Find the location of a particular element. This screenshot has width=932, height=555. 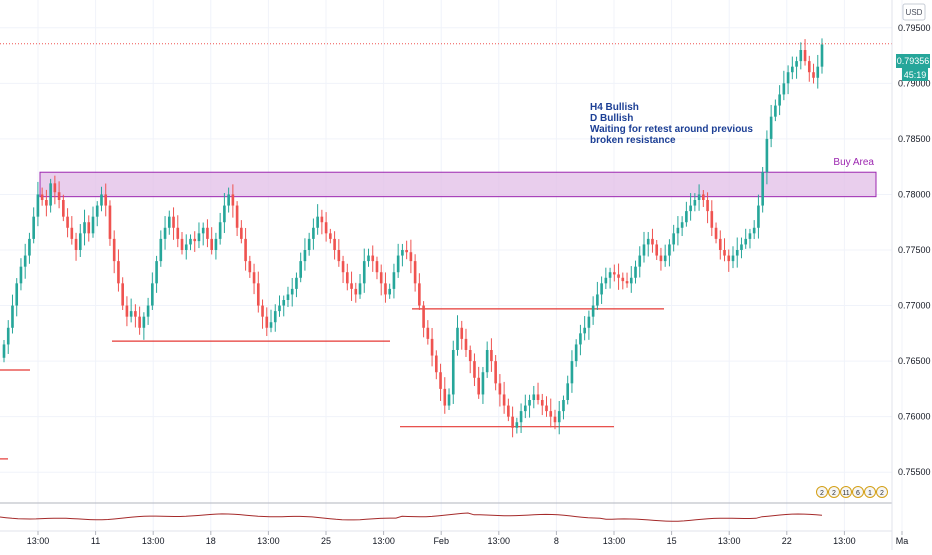

time-tick-label: Feb is located at coordinates (441, 541).